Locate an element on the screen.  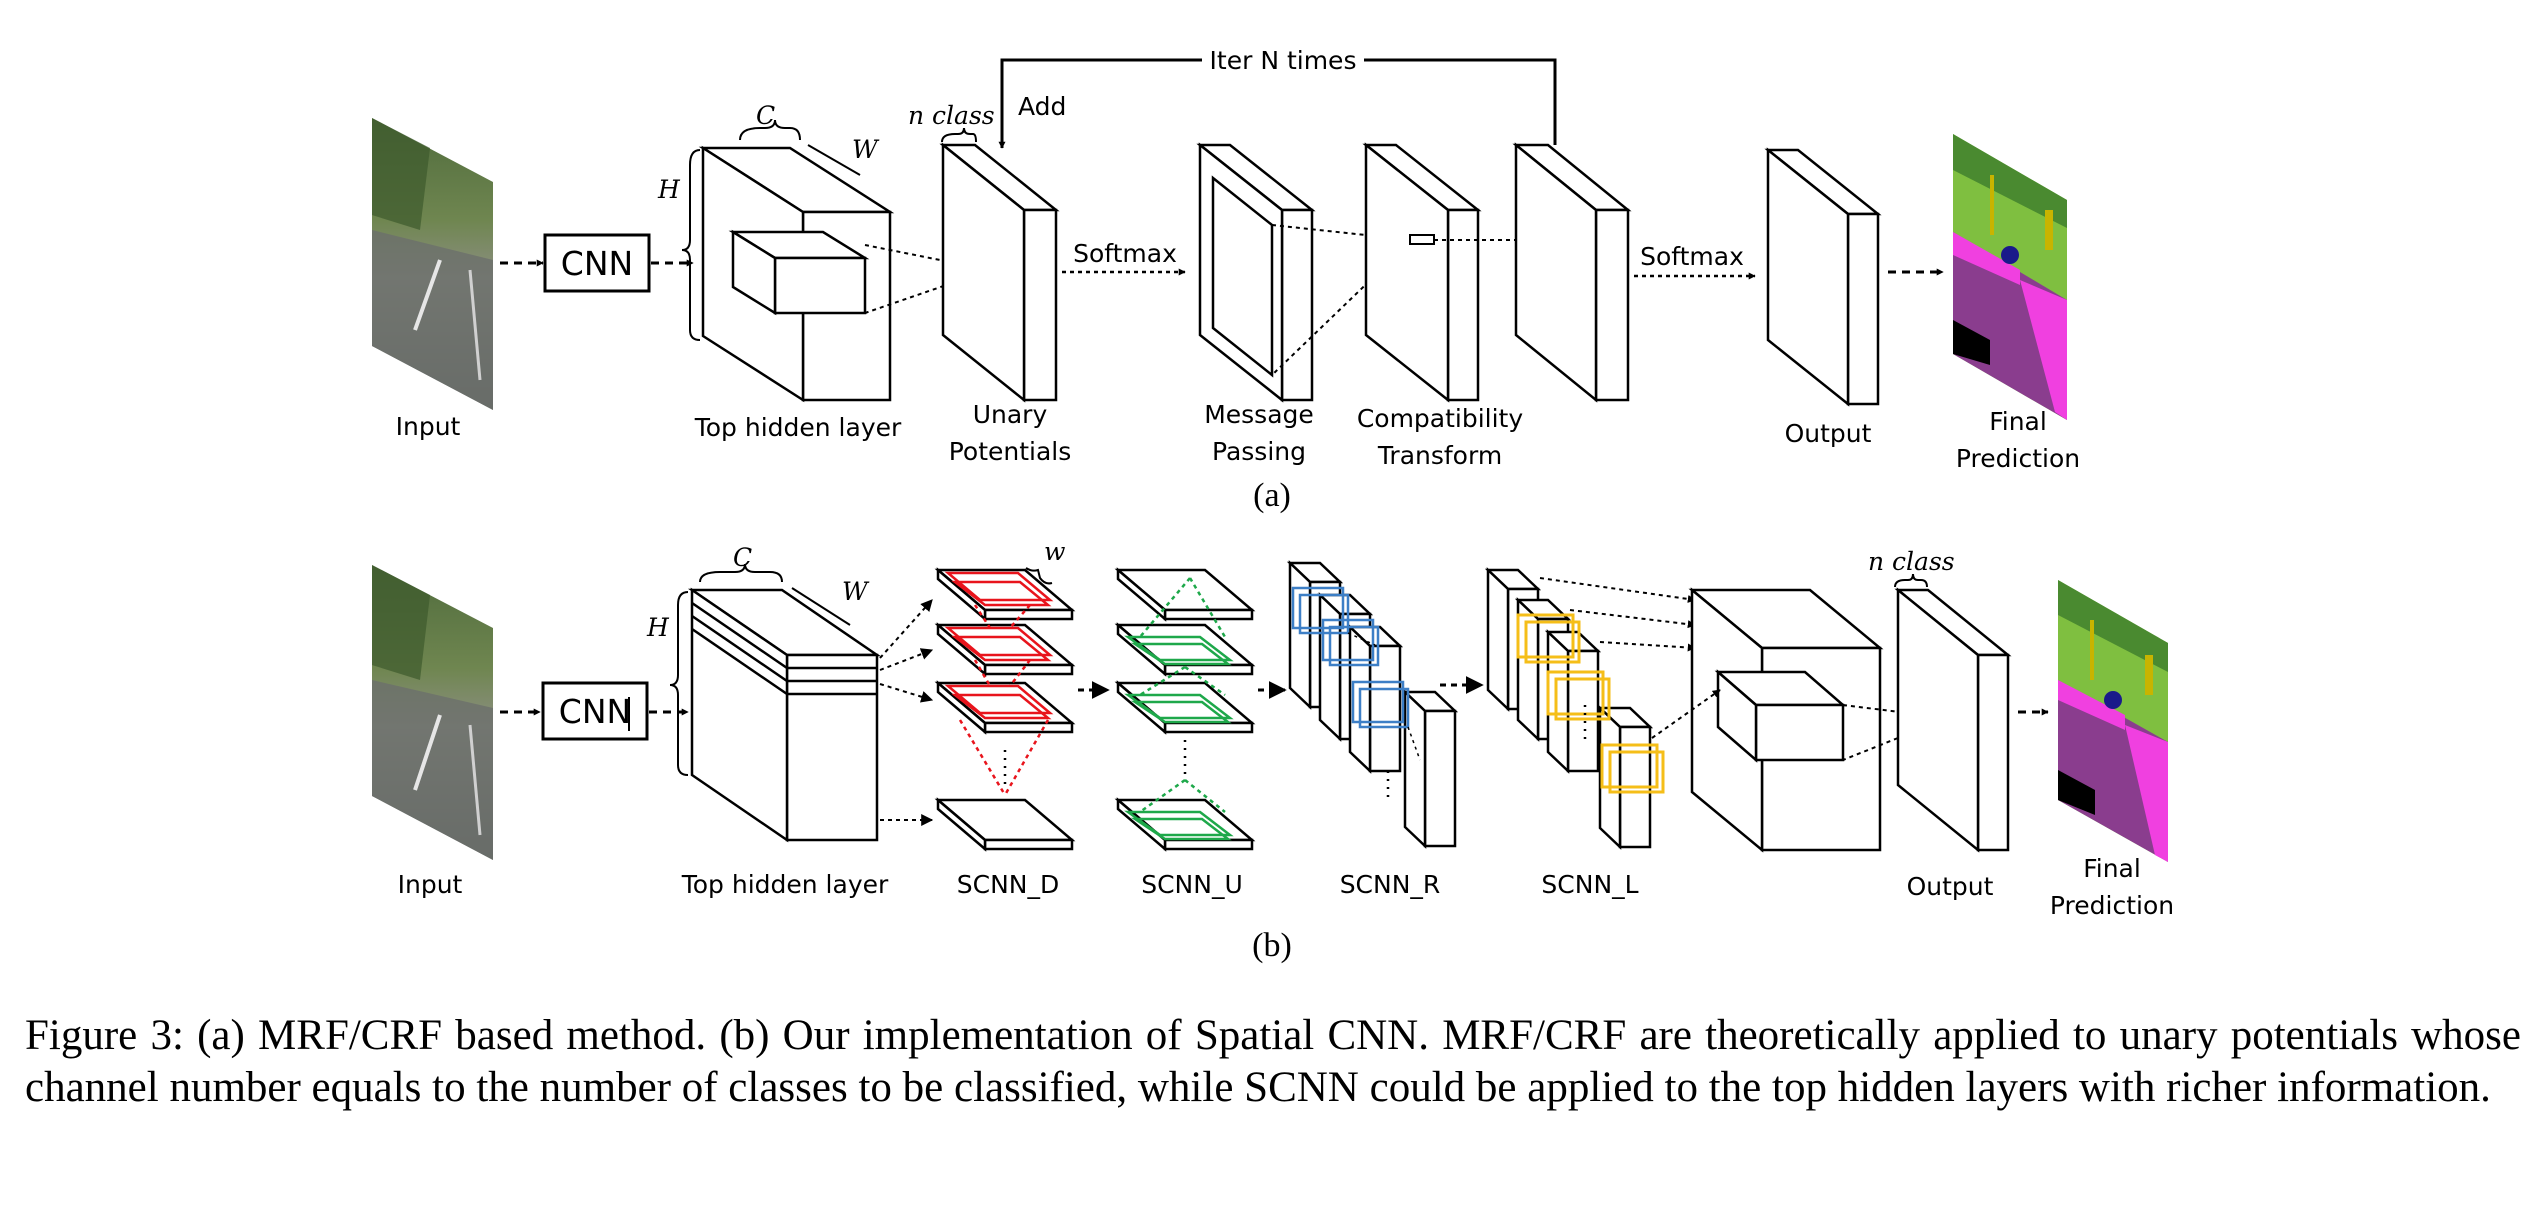
cnn-box-a is located at coordinates (597, 263).